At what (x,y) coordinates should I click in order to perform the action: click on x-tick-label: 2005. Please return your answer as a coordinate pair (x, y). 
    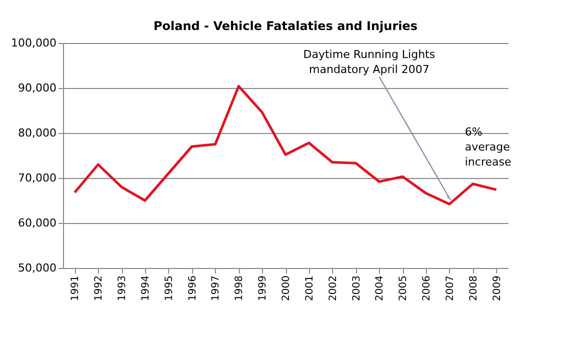
    Looking at the image, I should click on (404, 288).